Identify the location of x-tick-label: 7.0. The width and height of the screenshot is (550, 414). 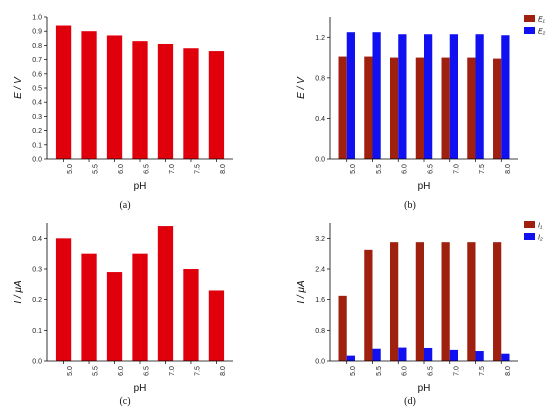
(456, 169).